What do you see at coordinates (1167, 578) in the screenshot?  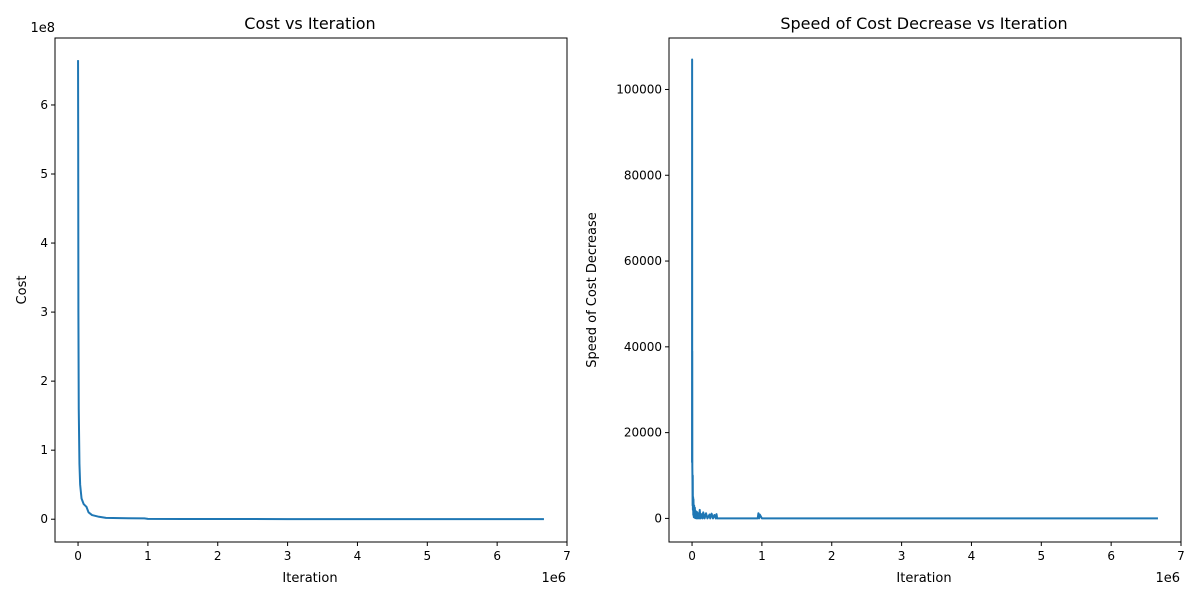 I see `speed-x-offset-label: 1e6` at bounding box center [1167, 578].